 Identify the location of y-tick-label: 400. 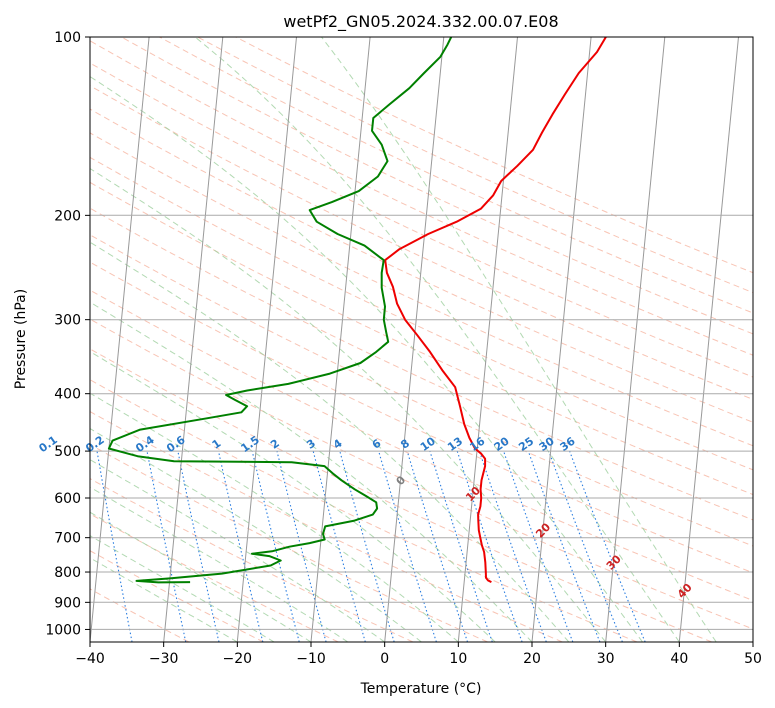
(67, 395).